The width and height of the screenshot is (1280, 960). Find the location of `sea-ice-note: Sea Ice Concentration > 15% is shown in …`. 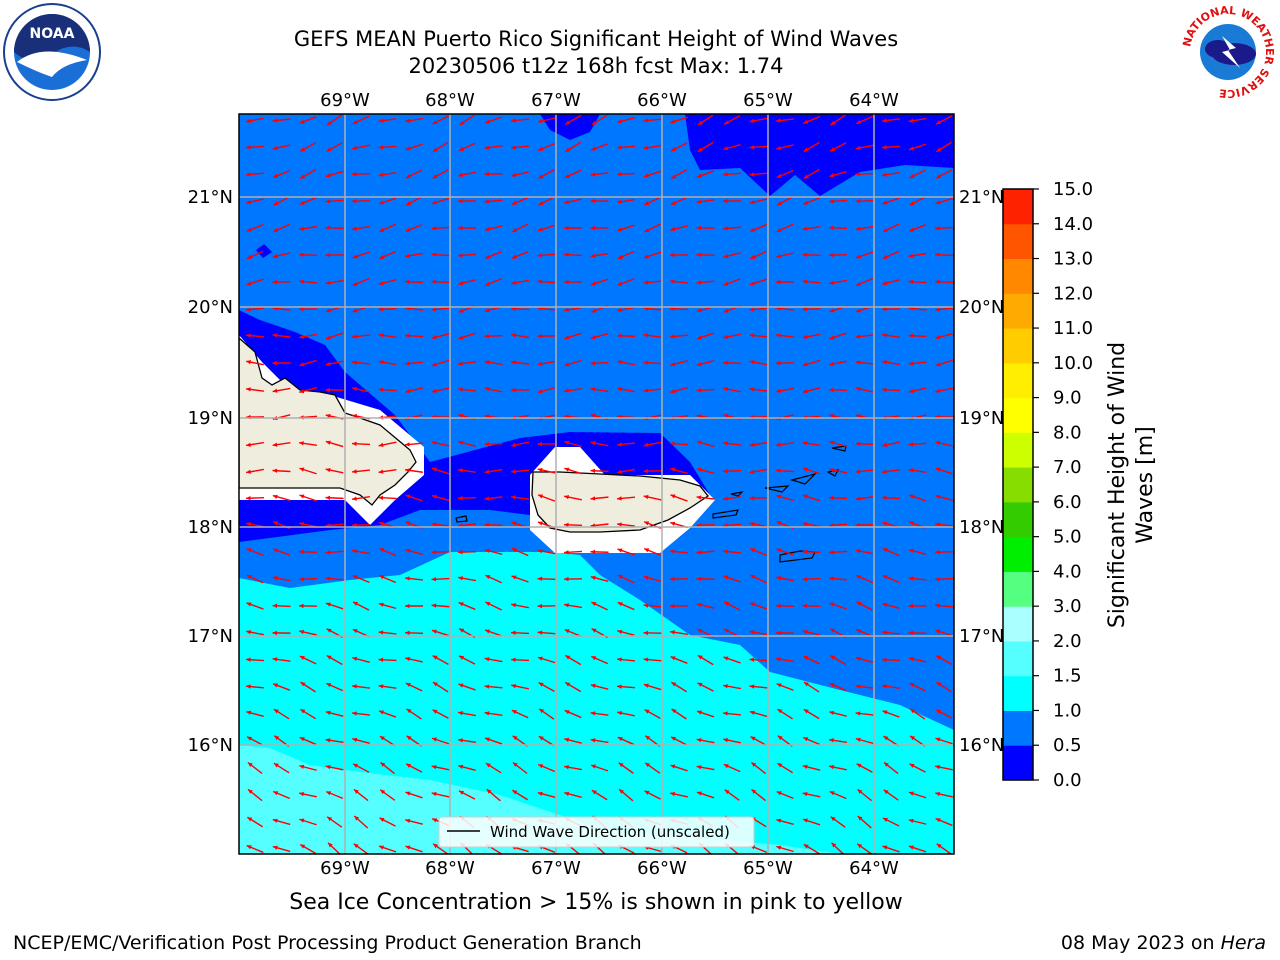

sea-ice-note: Sea Ice Concentration > 15% is shown in … is located at coordinates (596, 902).